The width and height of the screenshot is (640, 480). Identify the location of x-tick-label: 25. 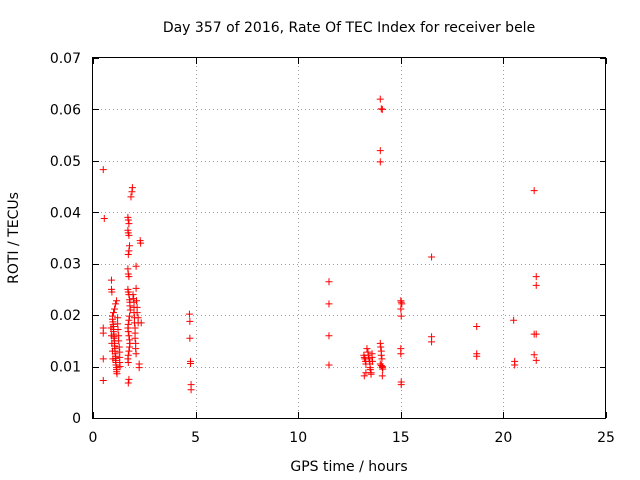
(606, 438).